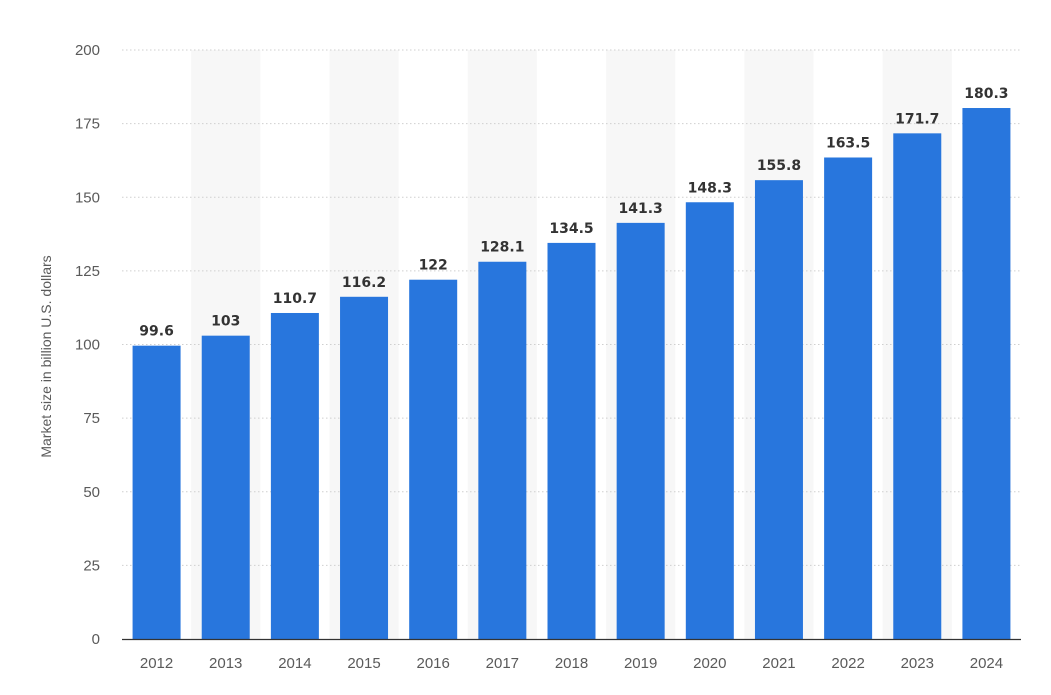 The width and height of the screenshot is (1051, 695). Describe the element at coordinates (91, 565) in the screenshot. I see `y-tick-label: 25` at that location.